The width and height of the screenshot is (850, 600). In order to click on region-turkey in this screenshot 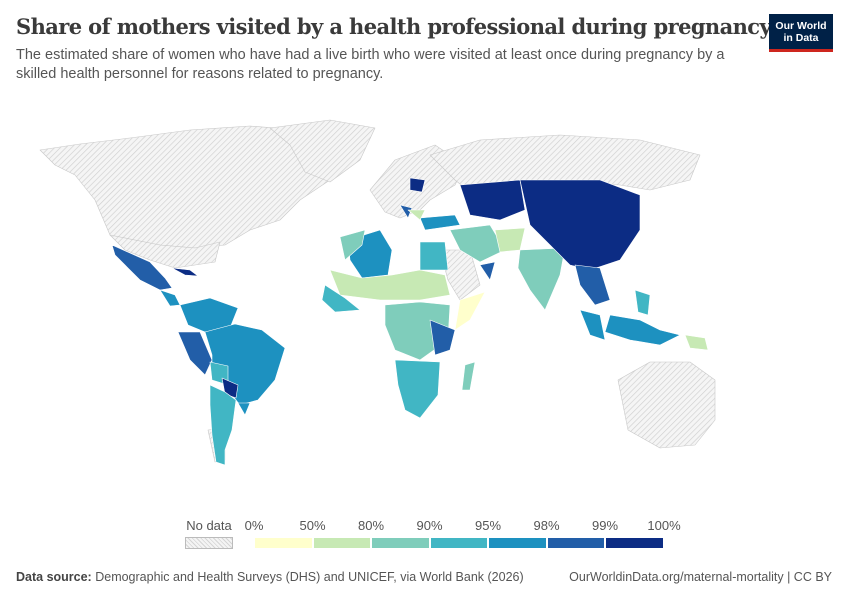, I will do `click(440, 222)`.